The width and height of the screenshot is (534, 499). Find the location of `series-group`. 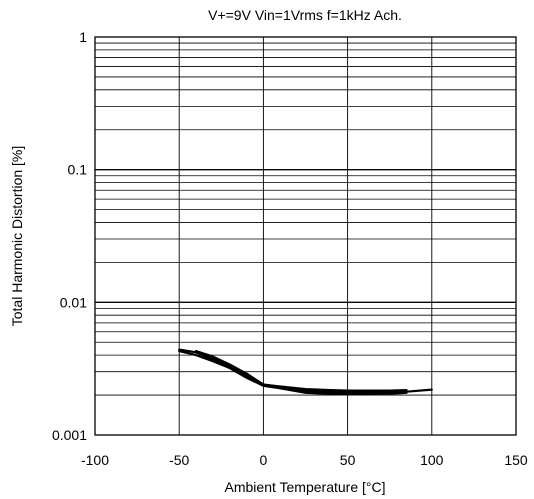

series-group is located at coordinates (305, 371).